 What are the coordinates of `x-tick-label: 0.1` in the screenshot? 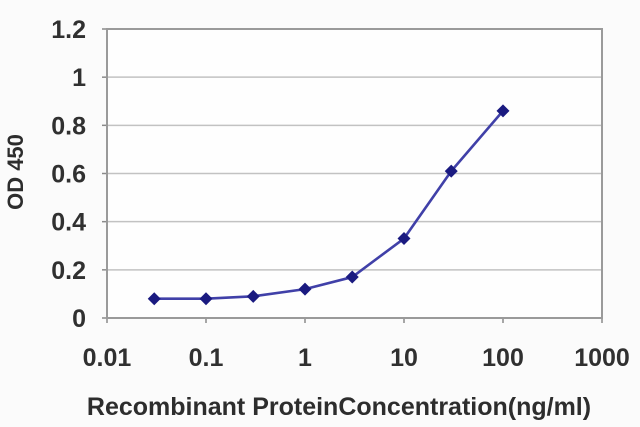 It's located at (206, 358).